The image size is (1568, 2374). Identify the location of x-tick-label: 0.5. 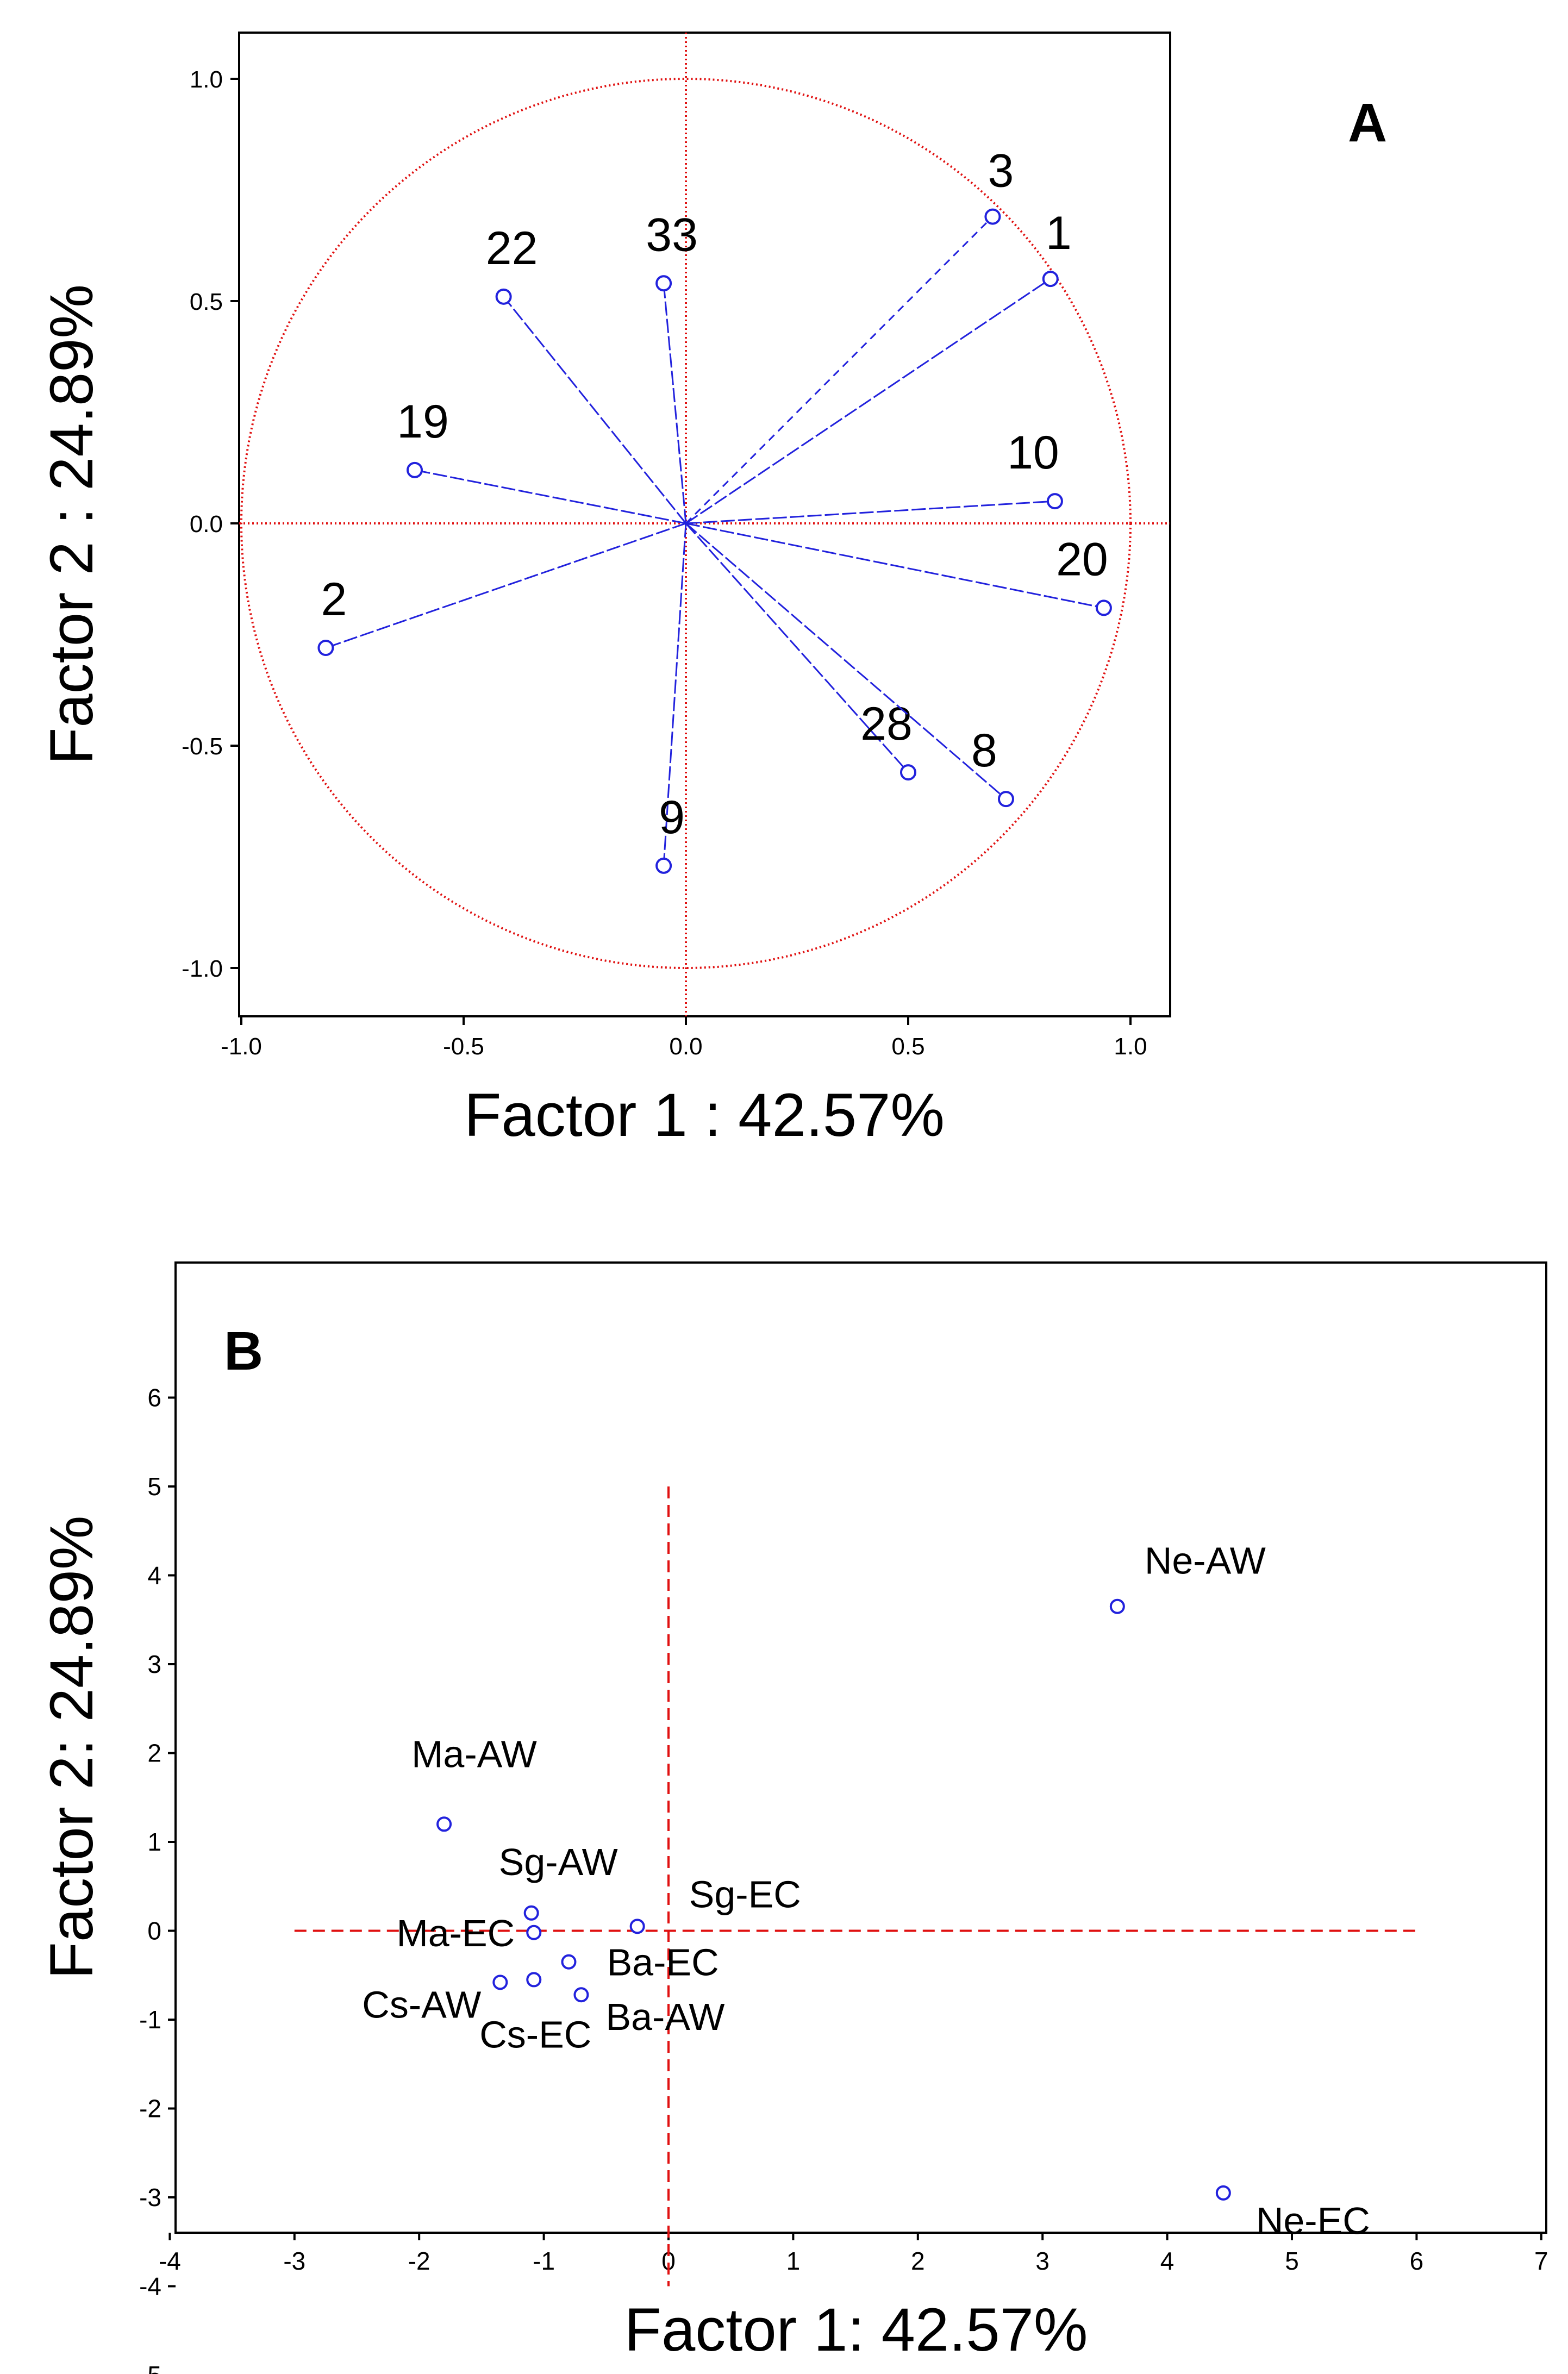
(907, 1046).